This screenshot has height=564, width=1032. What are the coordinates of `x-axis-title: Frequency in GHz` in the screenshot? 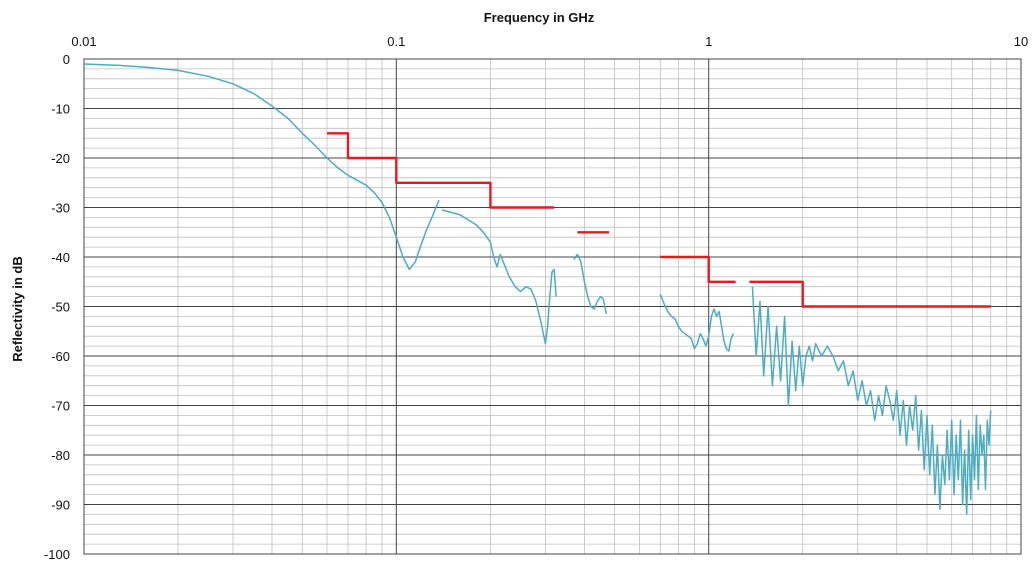 It's located at (539, 17).